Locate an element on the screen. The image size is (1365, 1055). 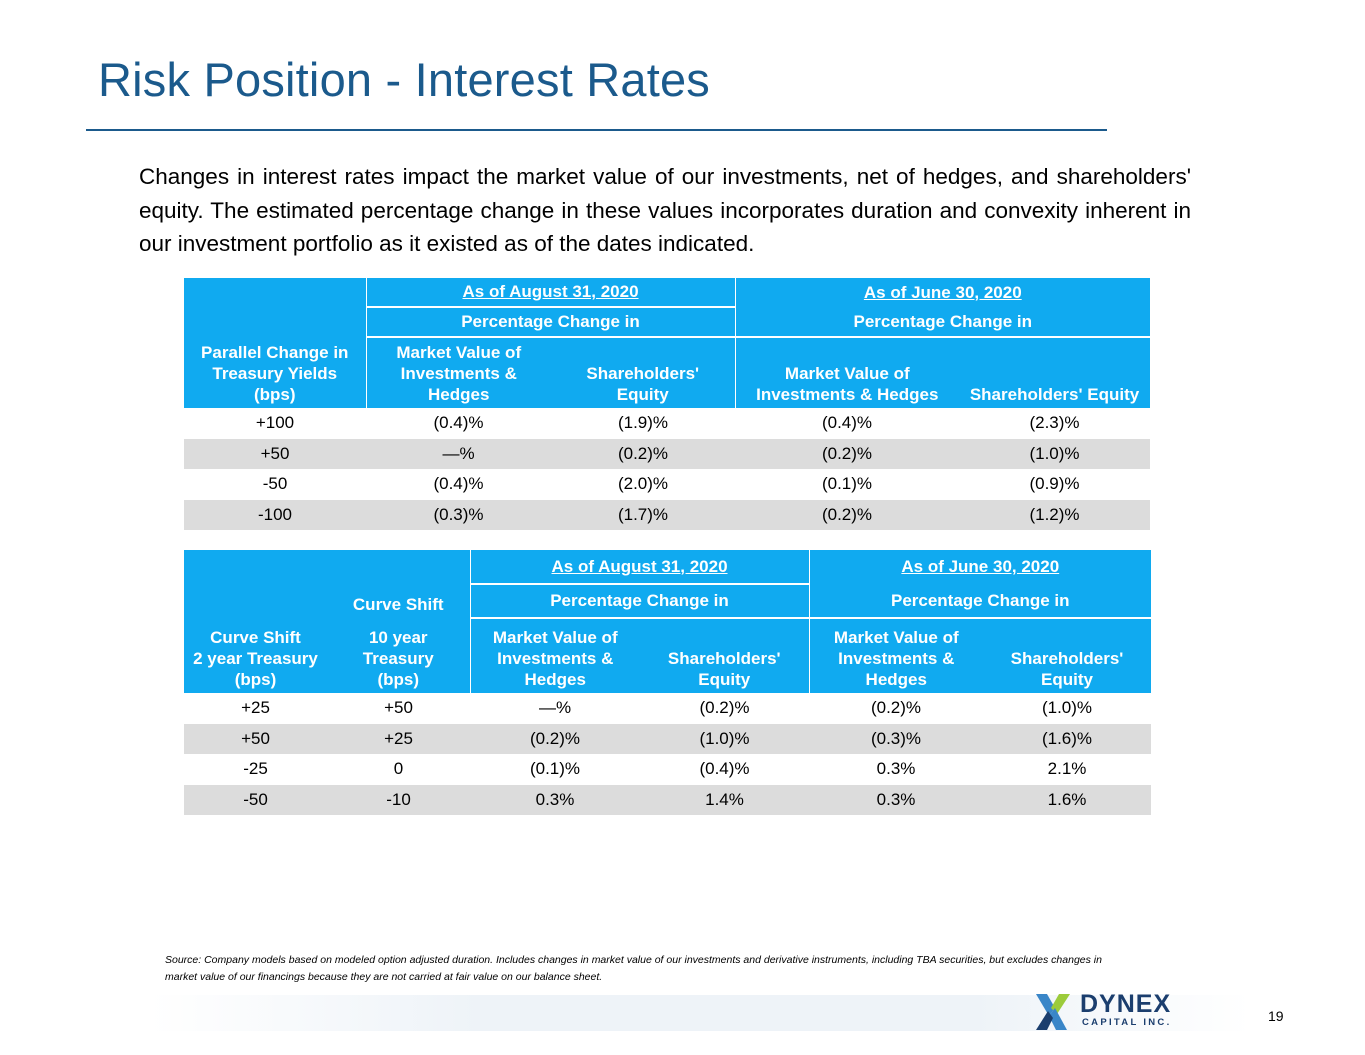
cell-eq-aug: (0.4)% is located at coordinates (724, 769).